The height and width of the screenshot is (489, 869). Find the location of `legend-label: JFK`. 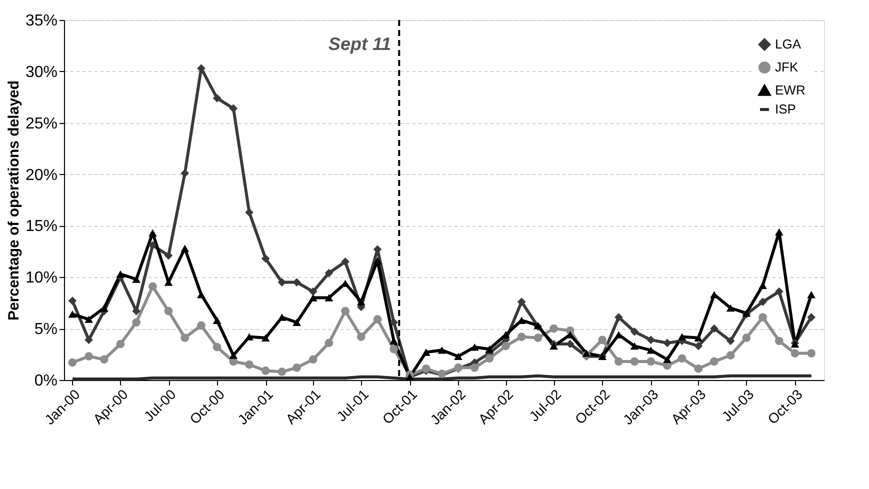

legend-label: JFK is located at coordinates (786, 67).